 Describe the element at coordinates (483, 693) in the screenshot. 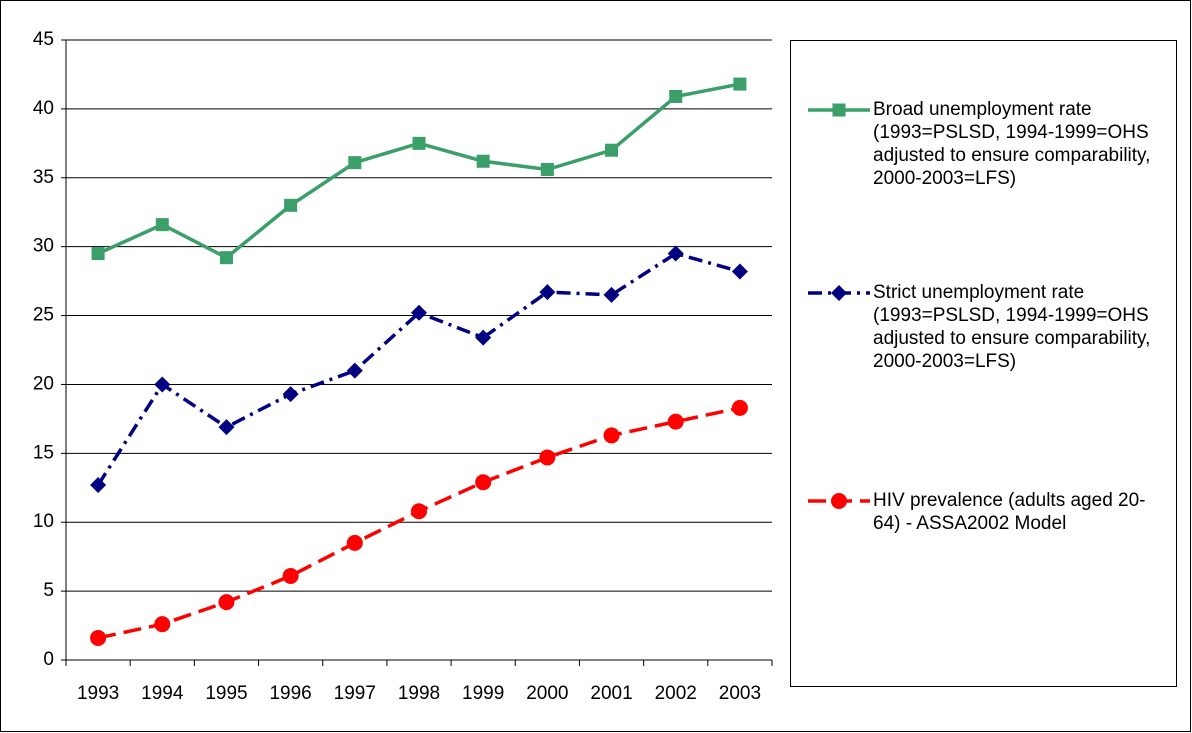

I see `x-tick-label: 1999` at that location.